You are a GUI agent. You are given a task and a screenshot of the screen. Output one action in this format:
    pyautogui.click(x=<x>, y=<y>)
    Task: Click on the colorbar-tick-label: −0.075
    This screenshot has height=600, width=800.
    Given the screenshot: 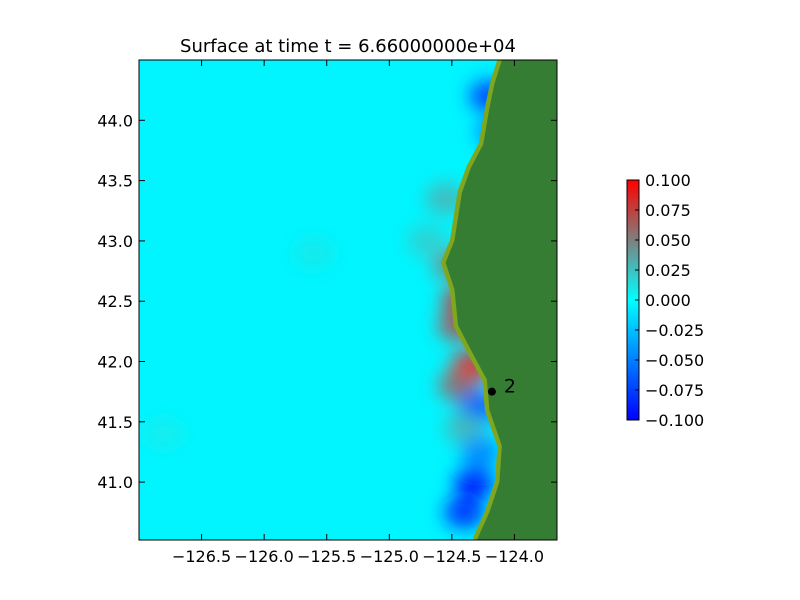 What is the action you would take?
    pyautogui.click(x=674, y=390)
    